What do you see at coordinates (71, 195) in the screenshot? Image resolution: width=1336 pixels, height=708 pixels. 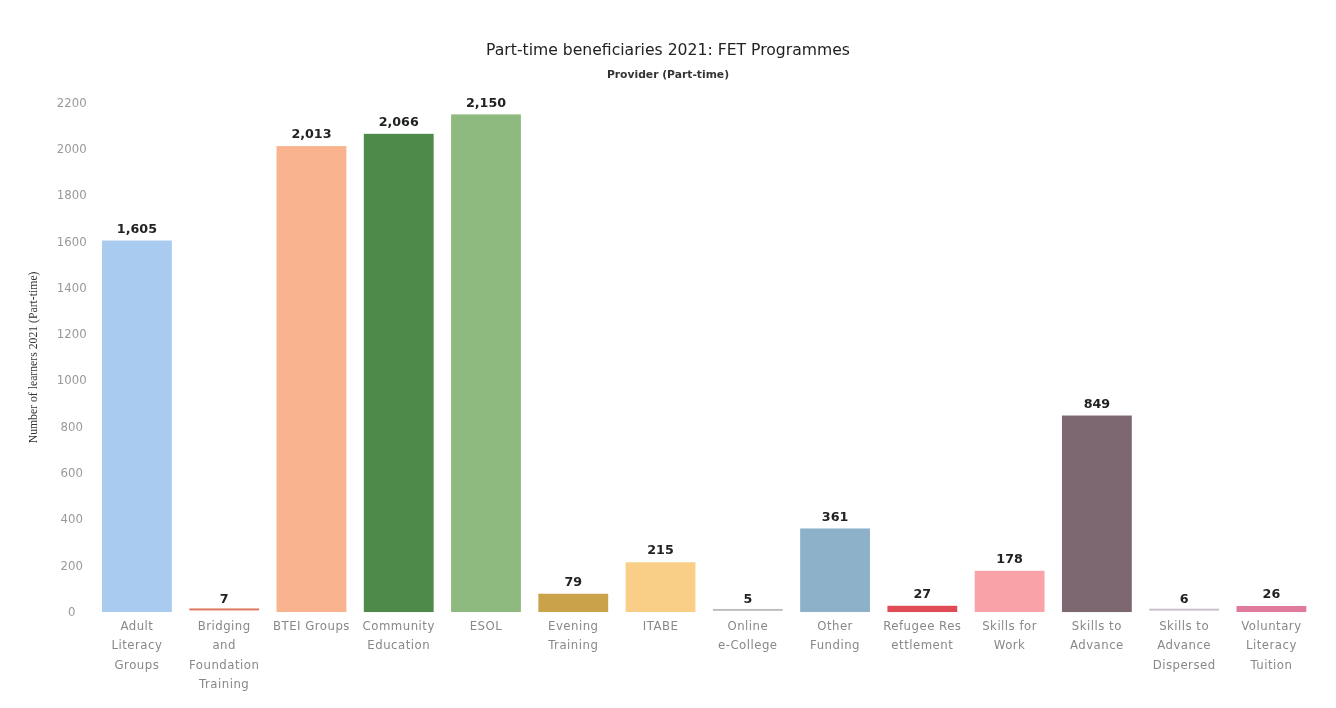 I see `y-tick-label: 1800` at bounding box center [71, 195].